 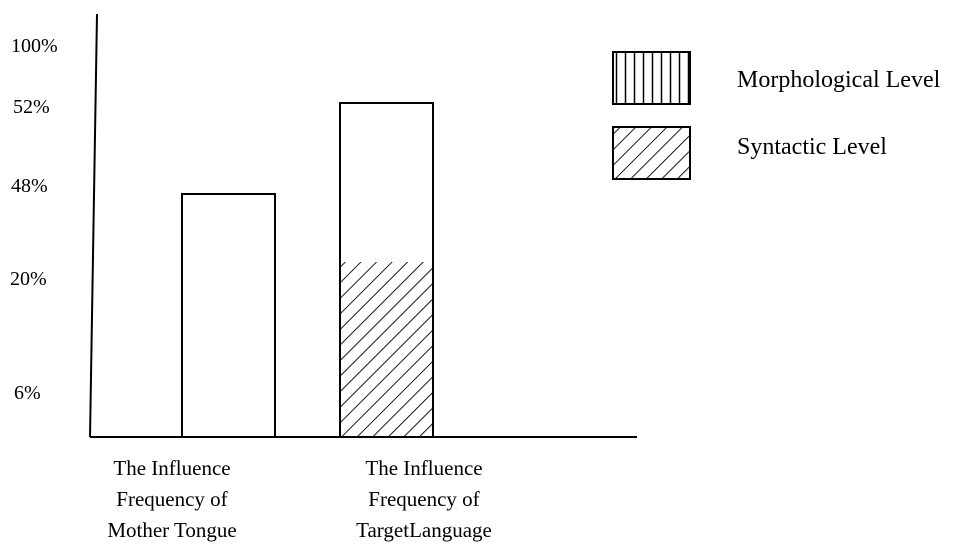 What do you see at coordinates (812, 147) in the screenshot?
I see `legend-label-syntactic: Syntactic Level` at bounding box center [812, 147].